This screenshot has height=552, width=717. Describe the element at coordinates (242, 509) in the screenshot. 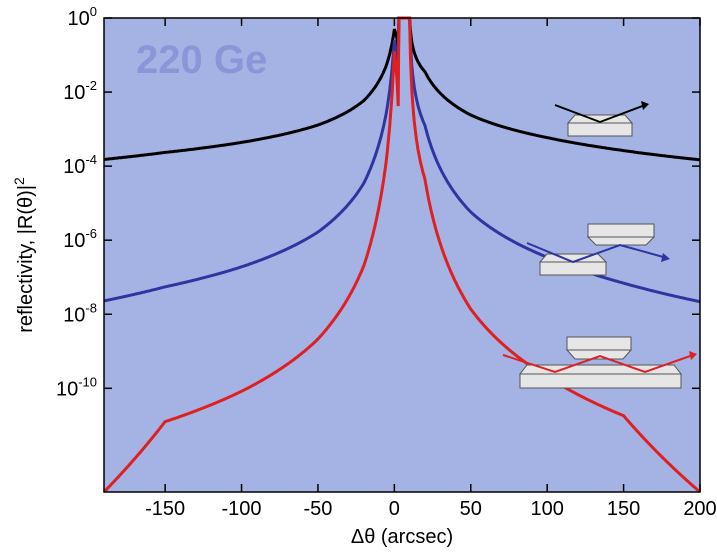

I see `x-tick-label: -100` at that location.